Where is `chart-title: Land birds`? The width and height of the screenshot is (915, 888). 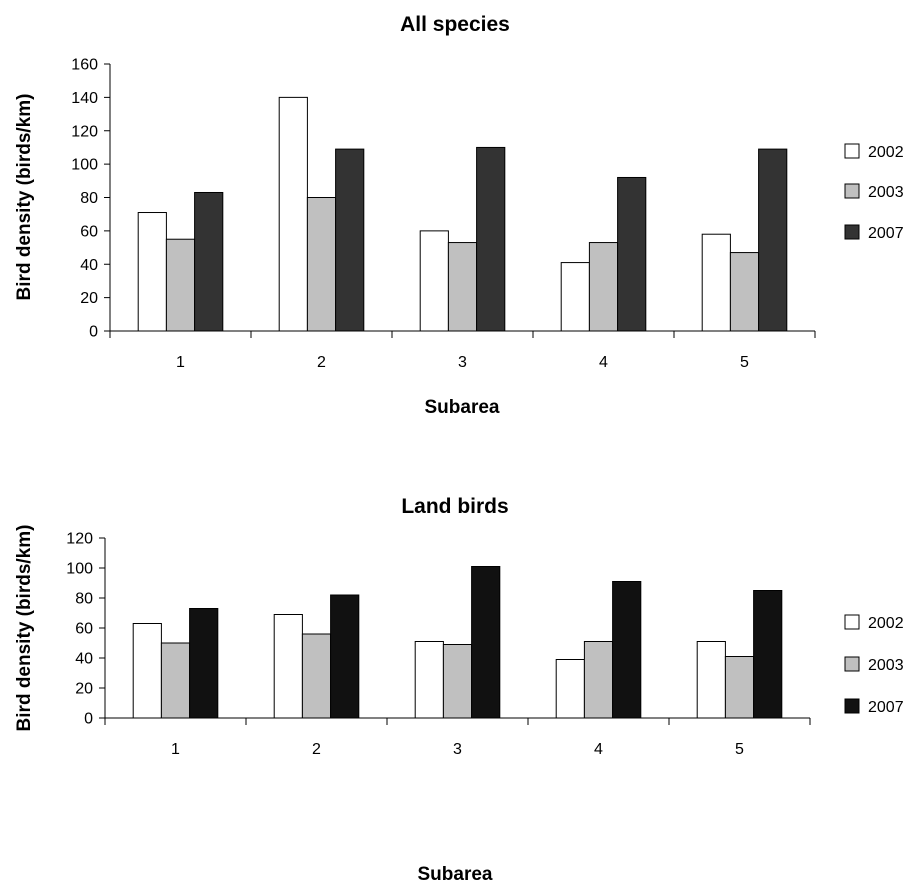 chart-title: Land birds is located at coordinates (454, 506).